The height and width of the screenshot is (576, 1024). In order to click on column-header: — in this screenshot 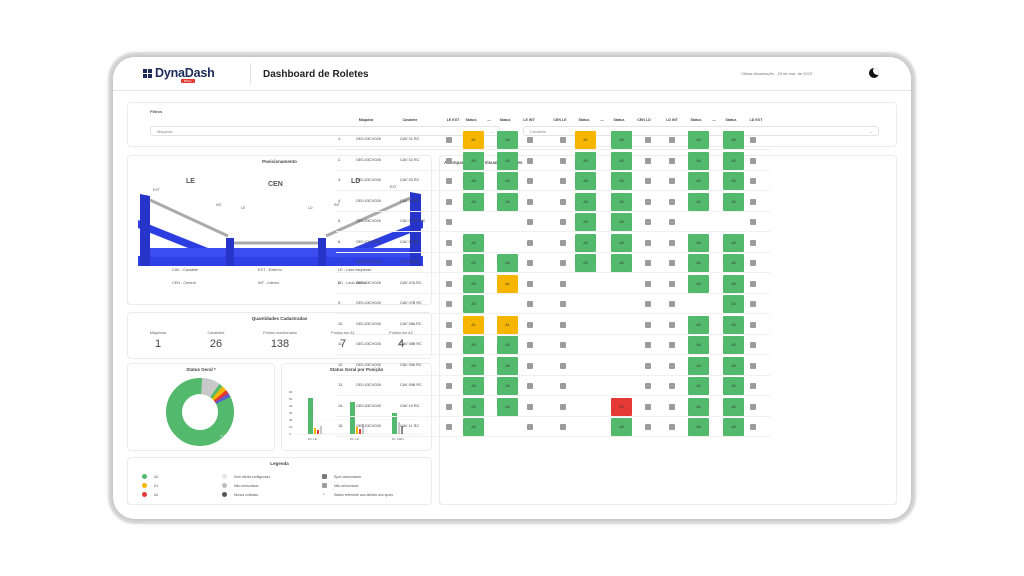, I will do `click(489, 120)`.